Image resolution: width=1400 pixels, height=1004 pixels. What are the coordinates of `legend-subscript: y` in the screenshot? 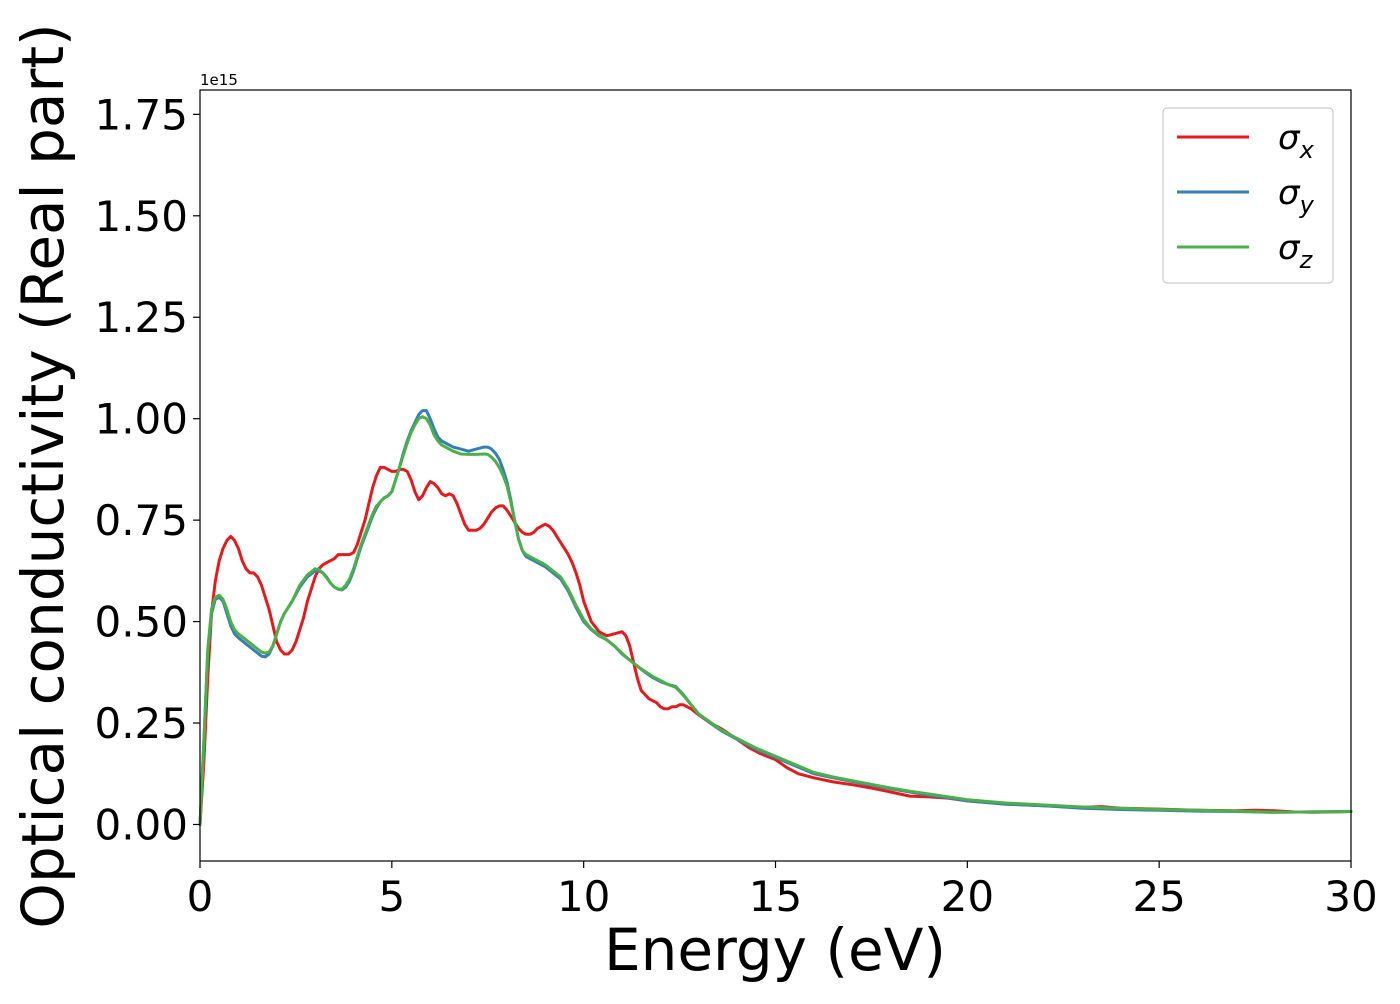 It's located at (1307, 205).